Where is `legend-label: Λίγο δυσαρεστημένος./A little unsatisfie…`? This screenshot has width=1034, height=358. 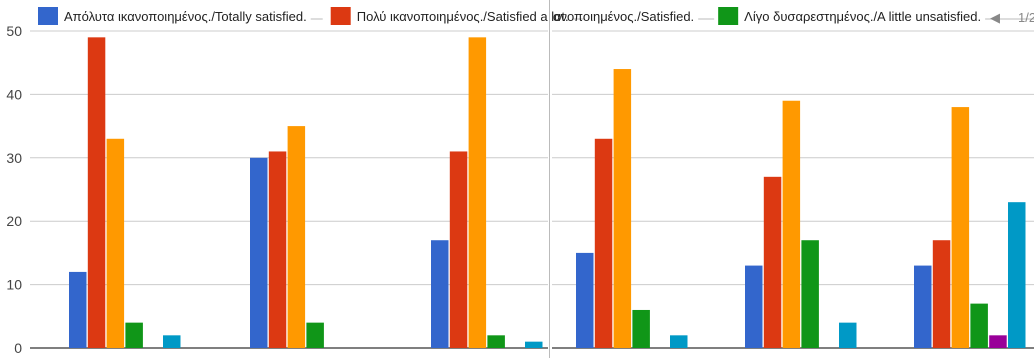
legend-label: Λίγο δυσαρεστημένος./A little unsatisfie… is located at coordinates (862, 16).